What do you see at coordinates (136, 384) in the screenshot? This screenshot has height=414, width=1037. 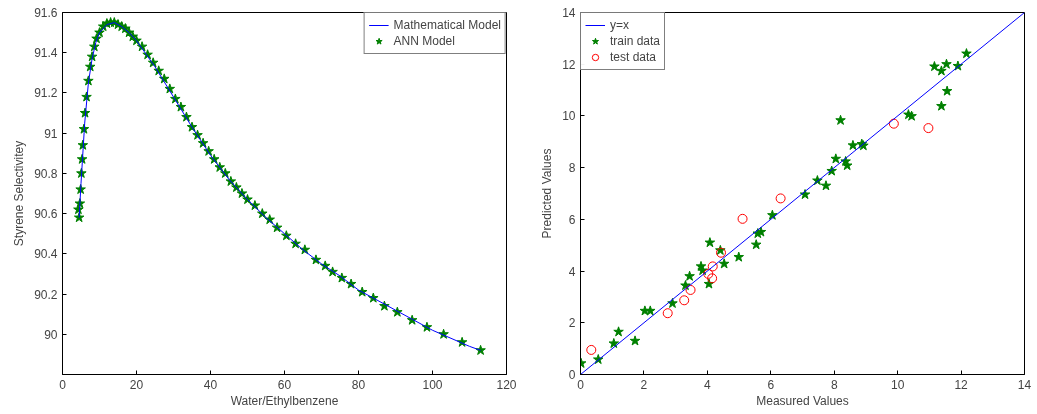 I see `x-tick-label: 20` at bounding box center [136, 384].